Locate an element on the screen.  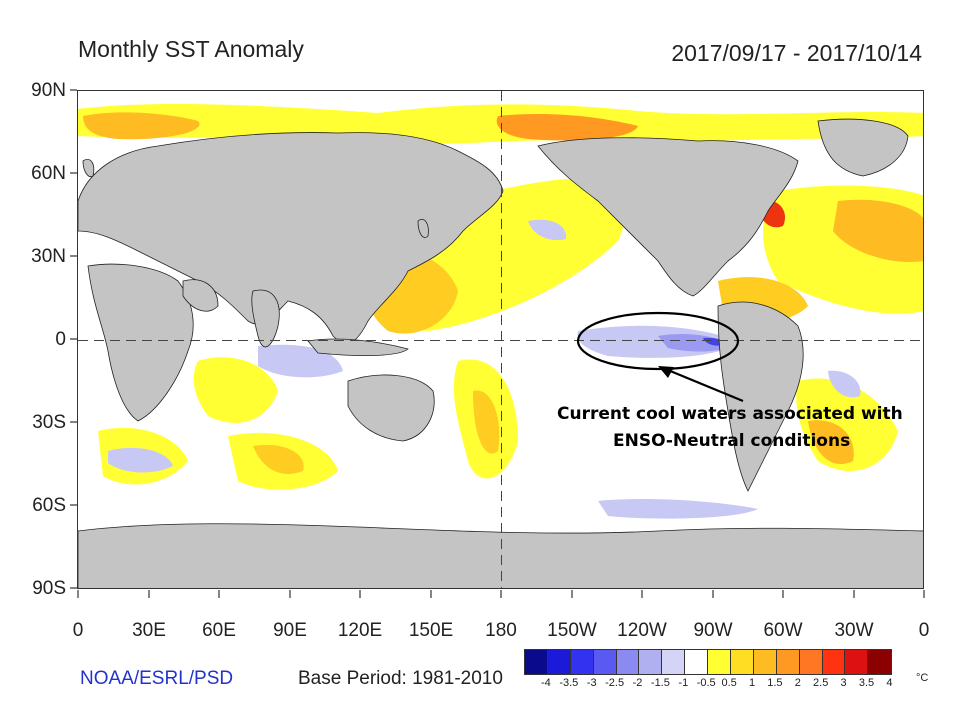
colorbar is located at coordinates (708, 662).